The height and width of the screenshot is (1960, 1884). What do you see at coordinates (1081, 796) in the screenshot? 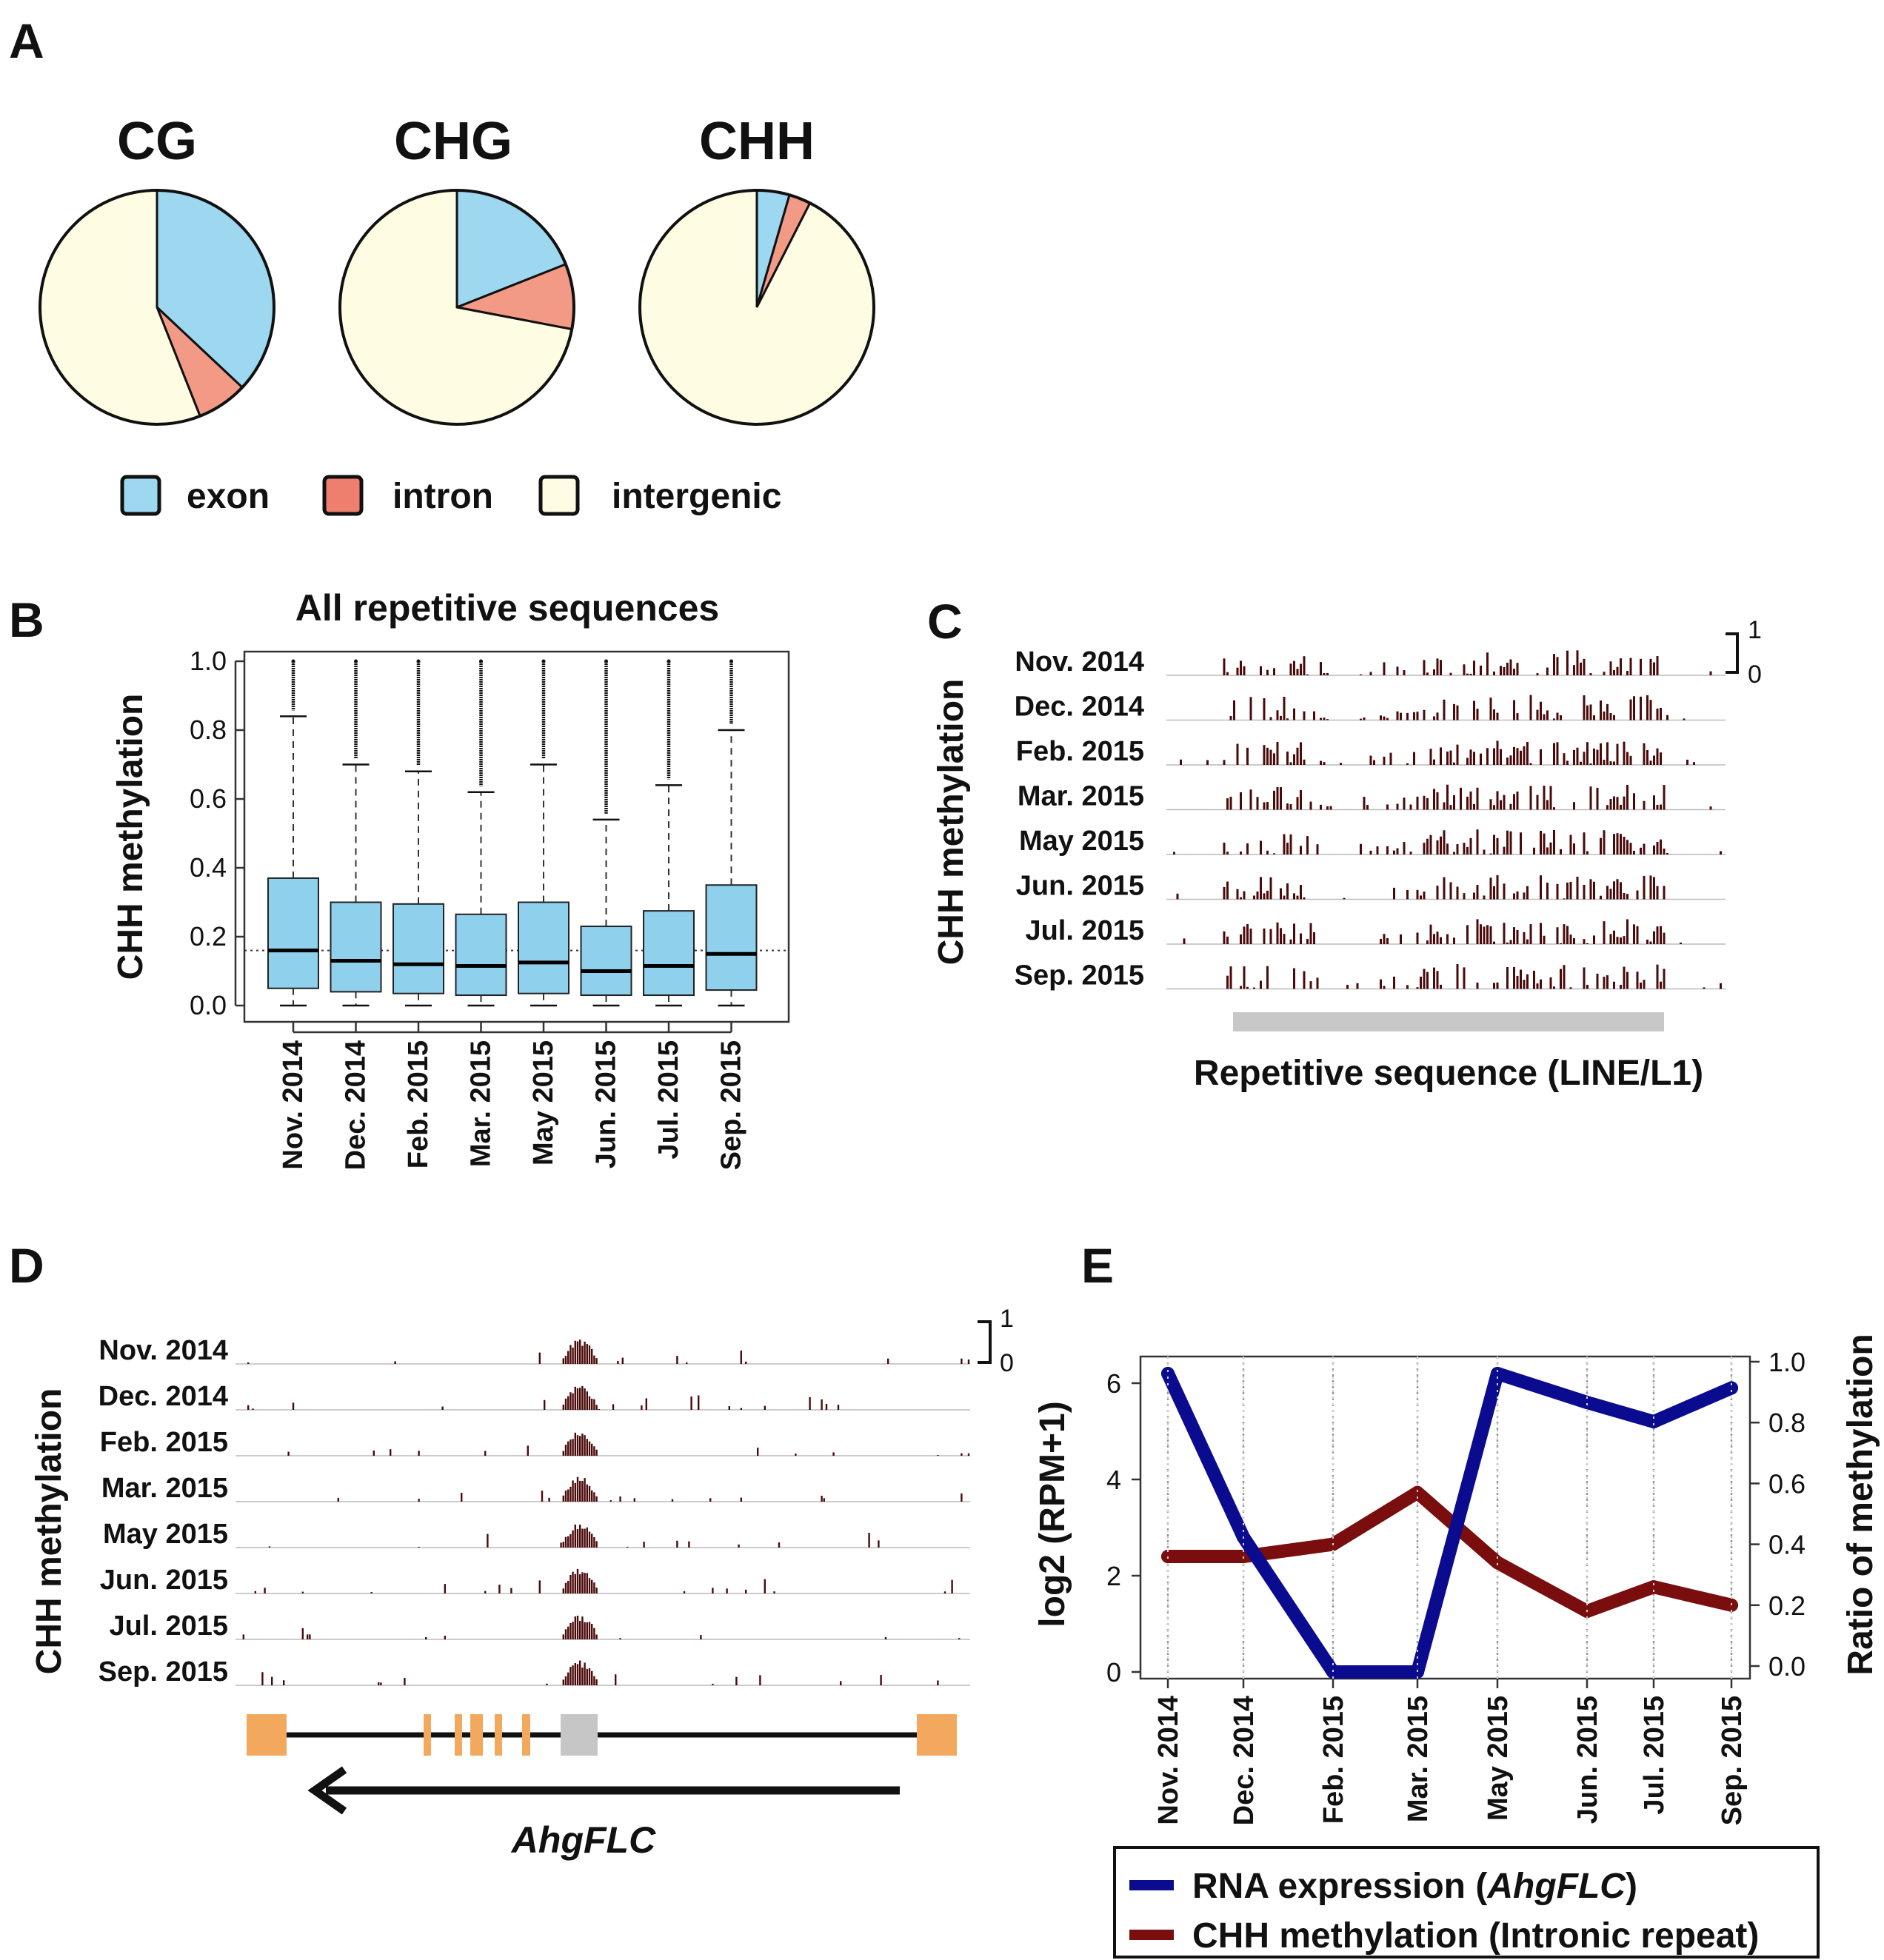
I see `track-label: Mar. 2015` at bounding box center [1081, 796].